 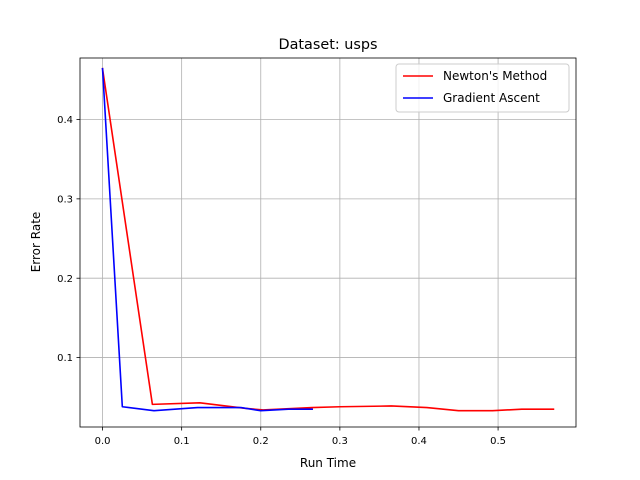 I want to click on x-tick-label: 0.1, so click(x=182, y=441).